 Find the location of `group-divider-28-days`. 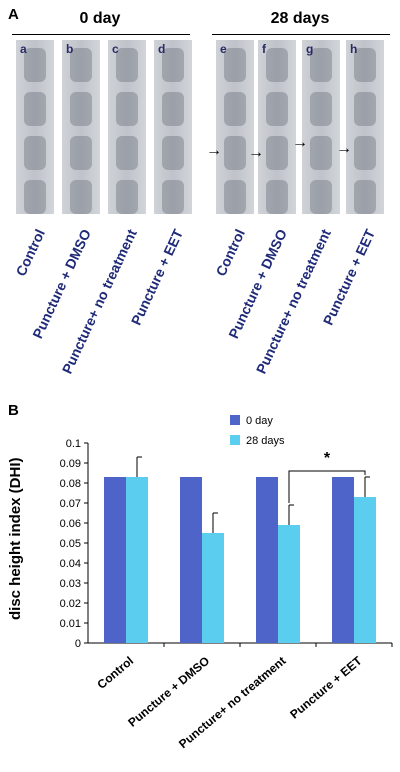

group-divider-28-days is located at coordinates (301, 34).